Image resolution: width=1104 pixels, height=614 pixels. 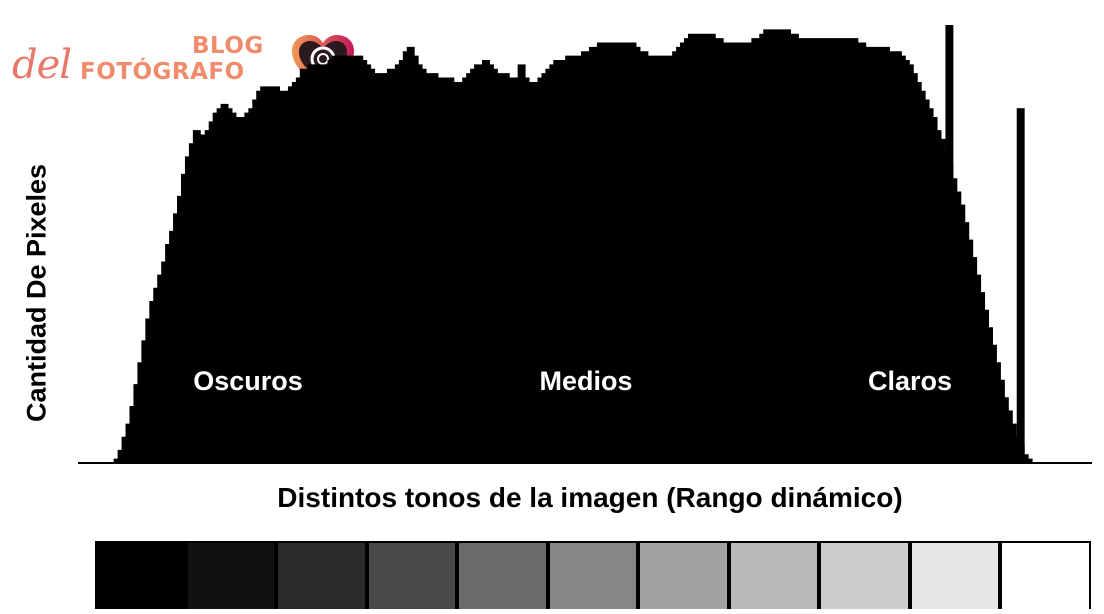 I want to click on annotation-oscuros: Oscuros, so click(x=248, y=381).